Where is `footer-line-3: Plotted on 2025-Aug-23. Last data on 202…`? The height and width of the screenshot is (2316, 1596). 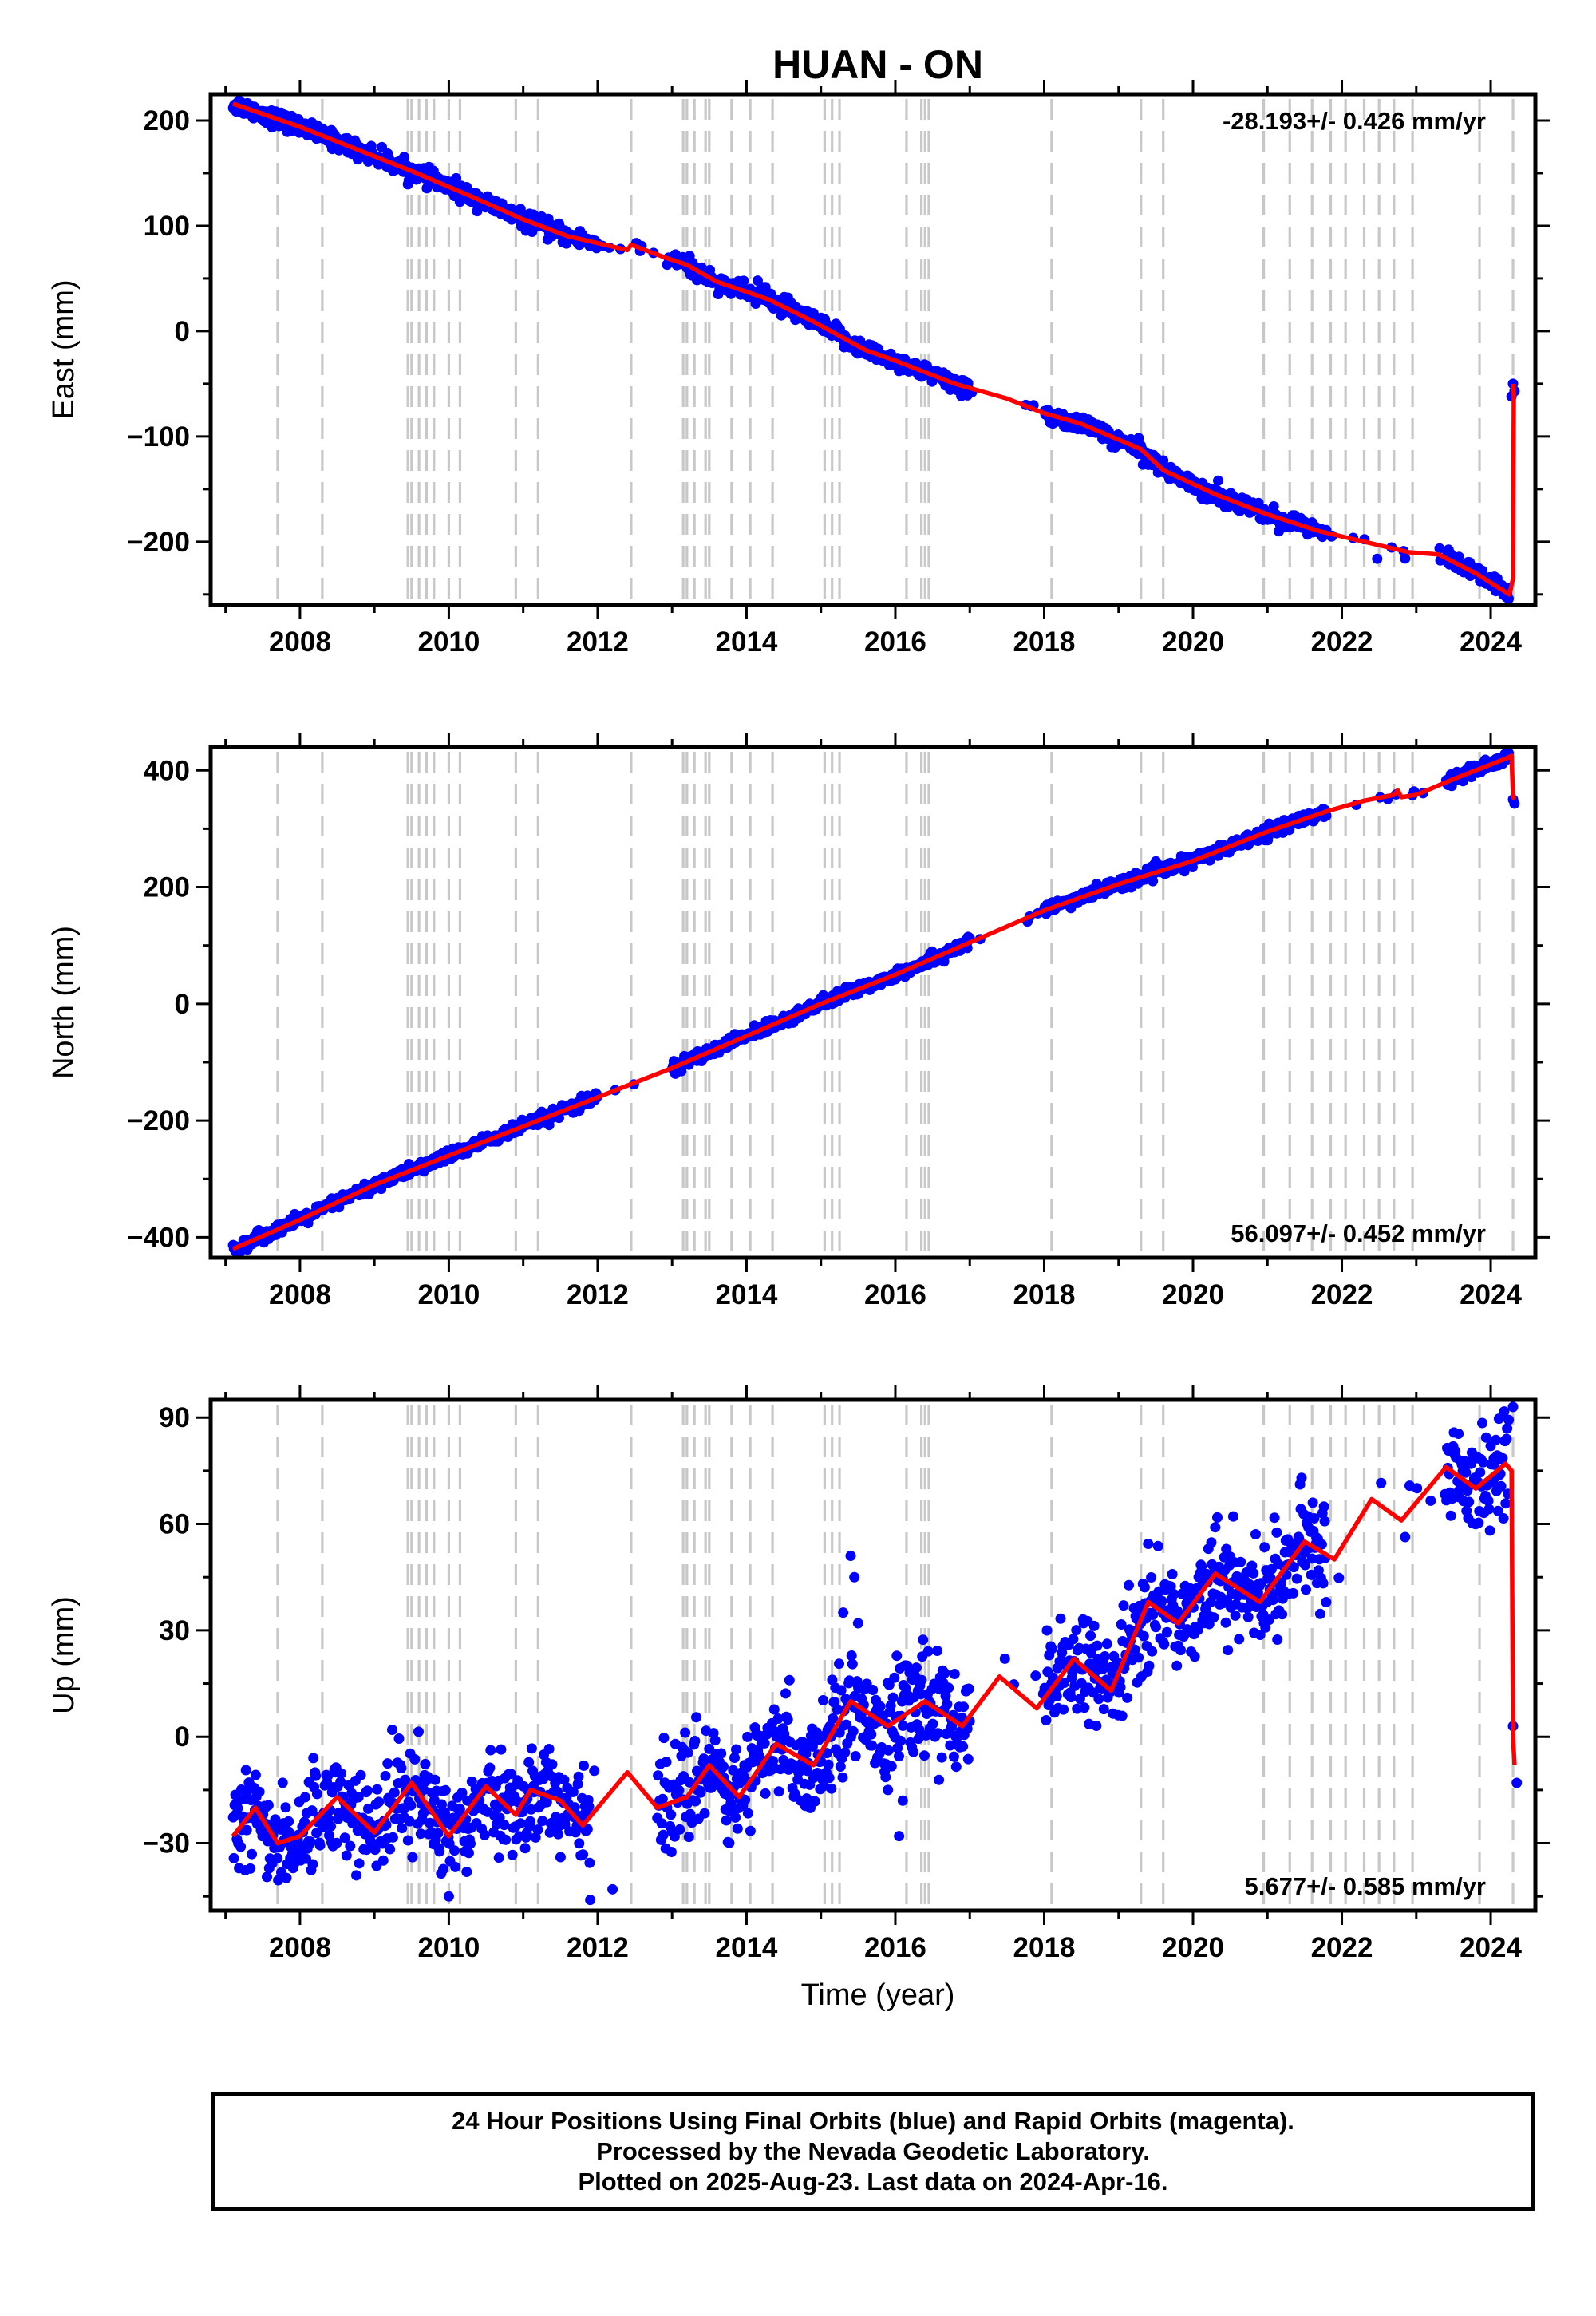 footer-line-3: Plotted on 2025-Aug-23. Last data on 202… is located at coordinates (873, 2181).